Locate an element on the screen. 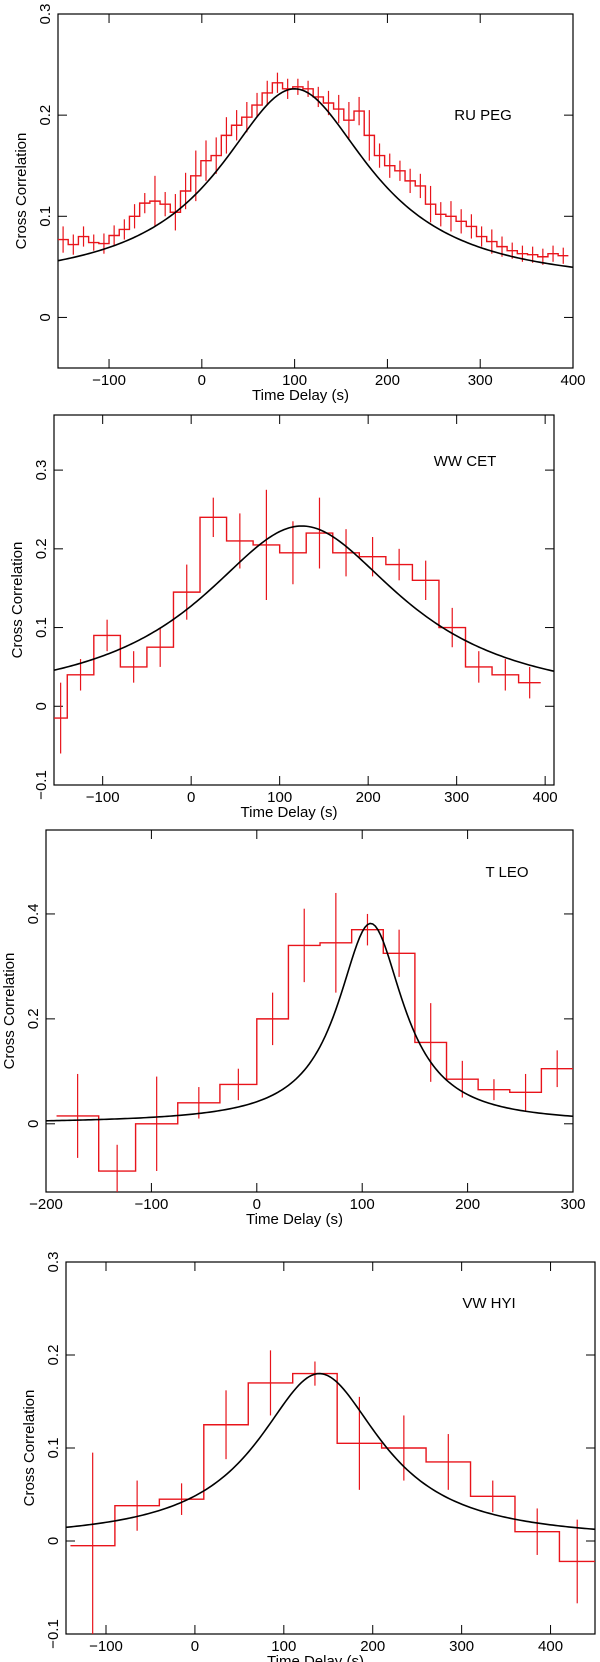 This screenshot has height=1662, width=600. panel-label: T LEO is located at coordinates (506, 872).